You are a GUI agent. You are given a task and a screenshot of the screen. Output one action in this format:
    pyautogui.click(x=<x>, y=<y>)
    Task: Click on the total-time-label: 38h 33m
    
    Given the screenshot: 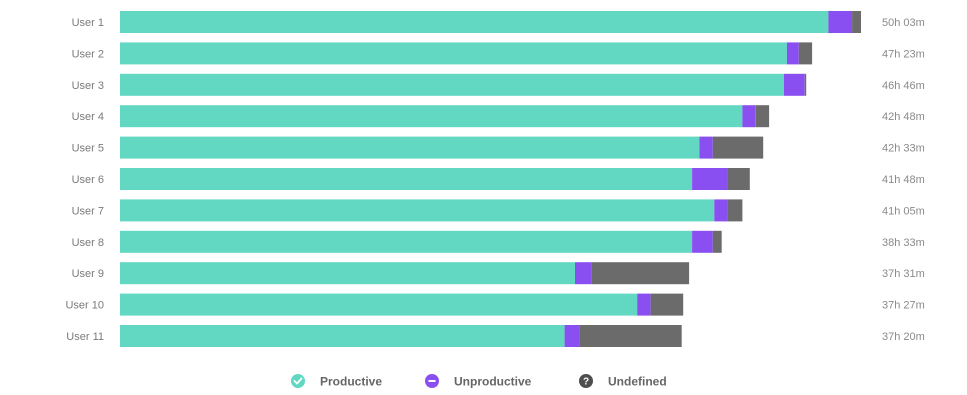 What is the action you would take?
    pyautogui.click(x=903, y=243)
    